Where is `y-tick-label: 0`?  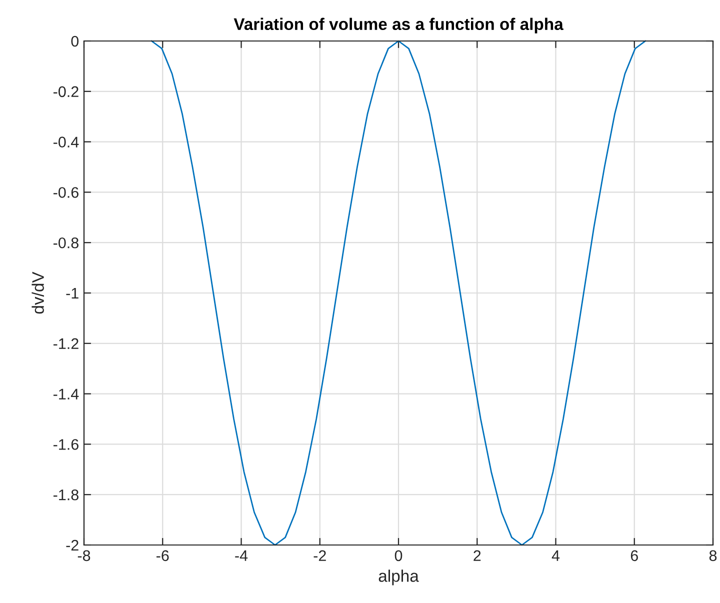
y-tick-label: 0 is located at coordinates (75, 41).